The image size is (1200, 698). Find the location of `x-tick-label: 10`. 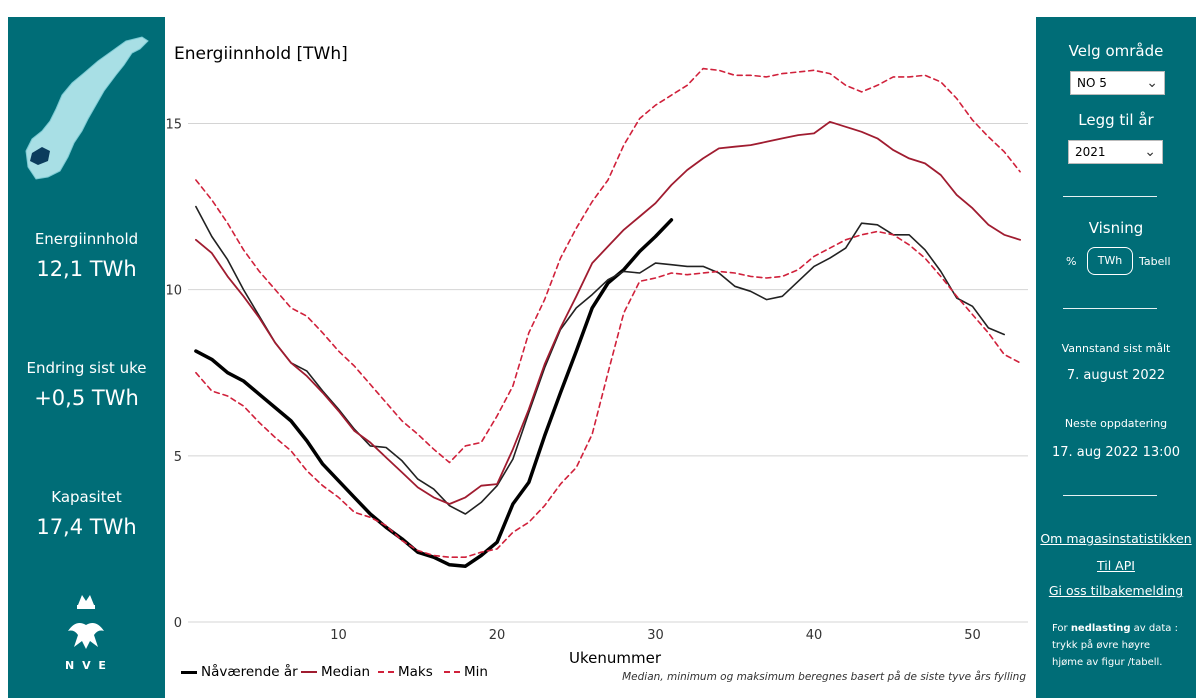

x-tick-label: 10 is located at coordinates (338, 635).